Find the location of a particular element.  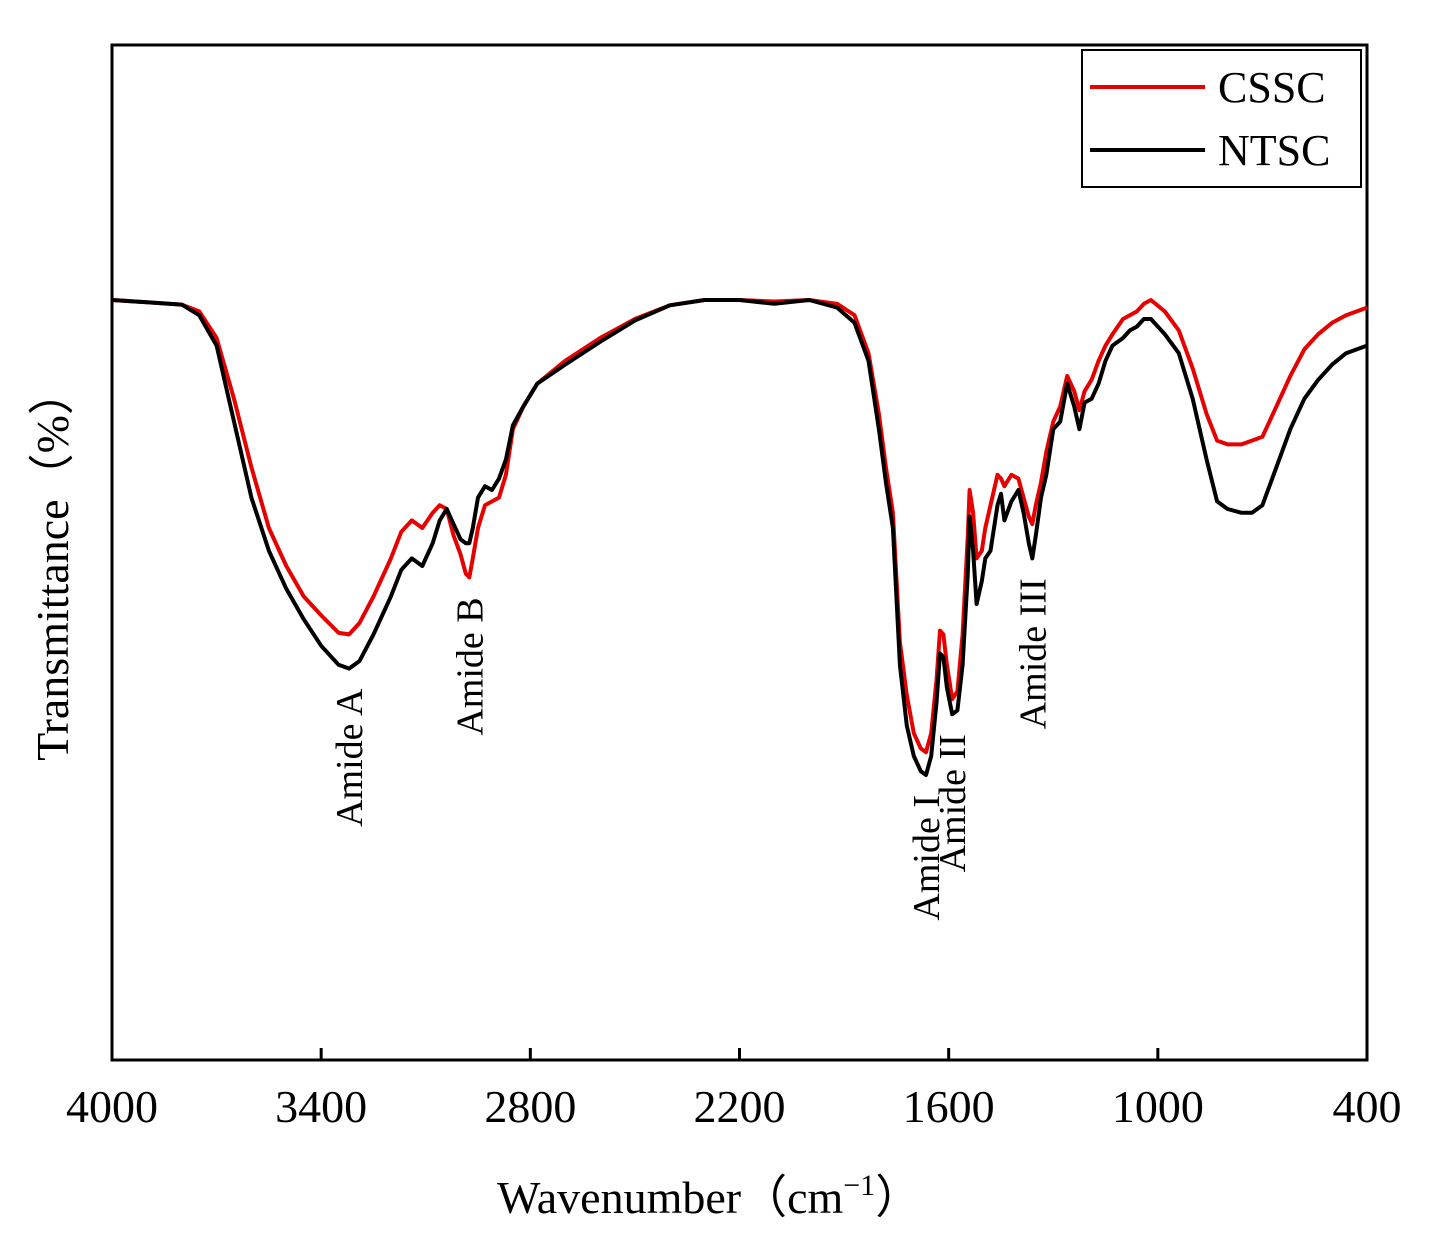

legend-label-ntsc: NTSC is located at coordinates (1274, 150).